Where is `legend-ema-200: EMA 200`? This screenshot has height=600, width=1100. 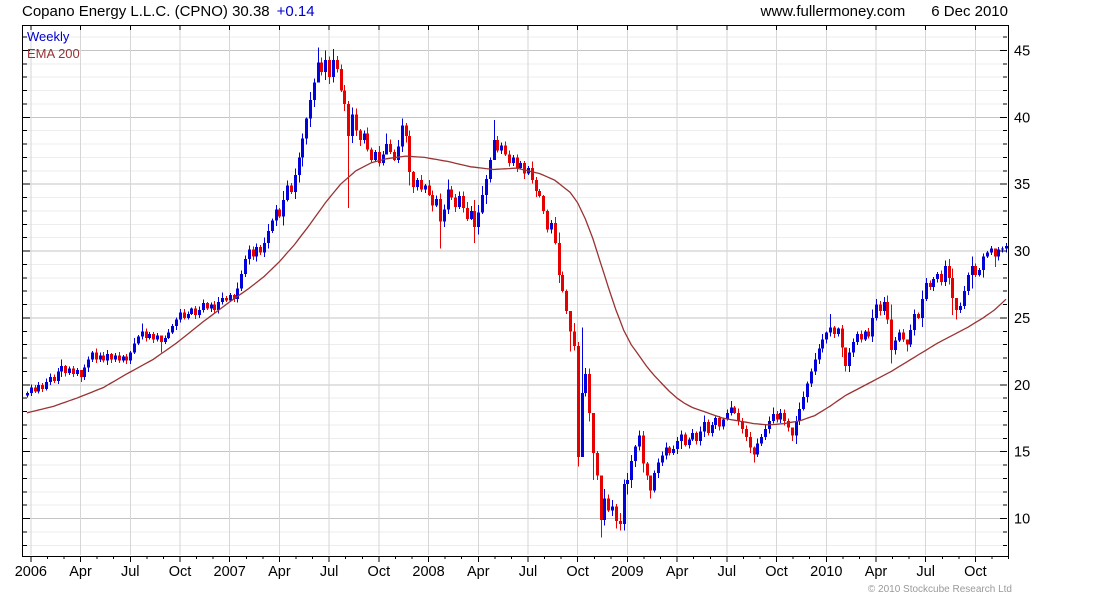
legend-ema-200: EMA 200 is located at coordinates (53, 53).